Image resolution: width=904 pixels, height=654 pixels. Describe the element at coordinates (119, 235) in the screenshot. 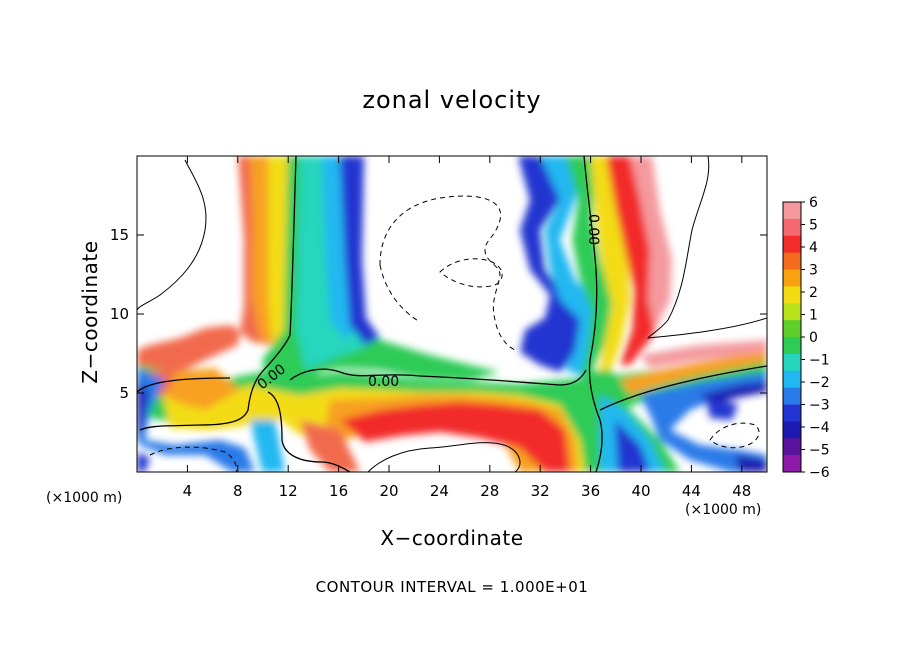

I see `y-tick-label: 15` at that location.